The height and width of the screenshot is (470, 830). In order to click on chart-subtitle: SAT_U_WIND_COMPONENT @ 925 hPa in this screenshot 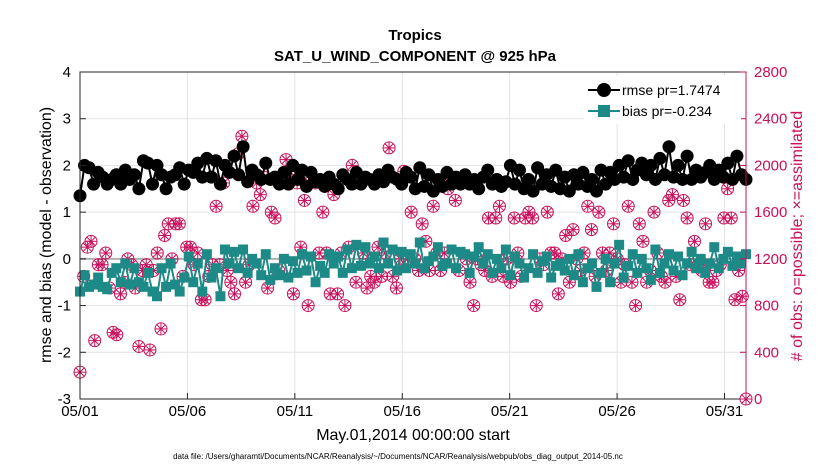, I will do `click(415, 56)`.